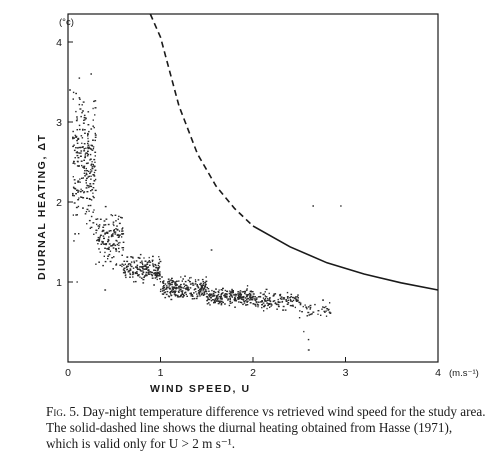 This screenshot has height=470, width=500. I want to click on caption-label: Fig. 5., so click(63, 411).